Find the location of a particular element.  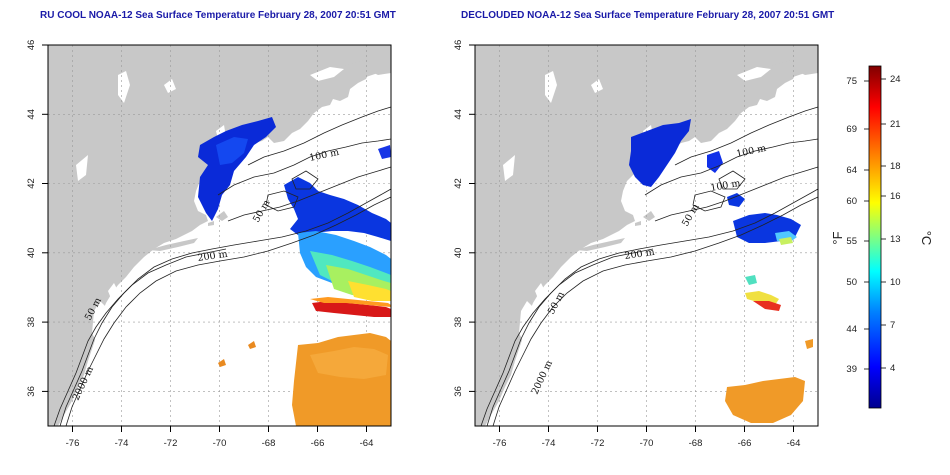

f-tick: 55 is located at coordinates (851, 241).